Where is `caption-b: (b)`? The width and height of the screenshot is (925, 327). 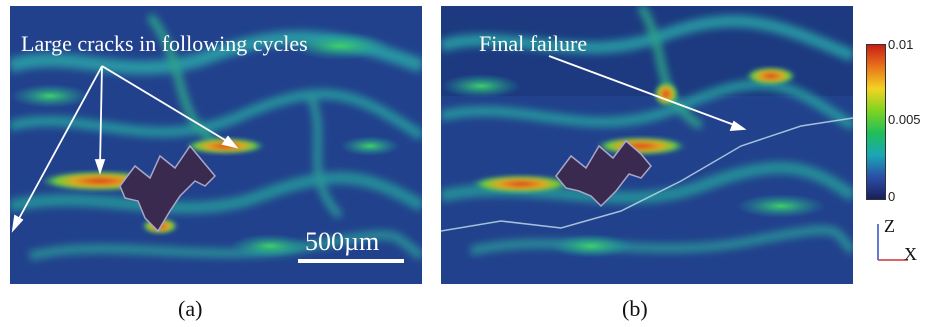 caption-b: (b) is located at coordinates (635, 308).